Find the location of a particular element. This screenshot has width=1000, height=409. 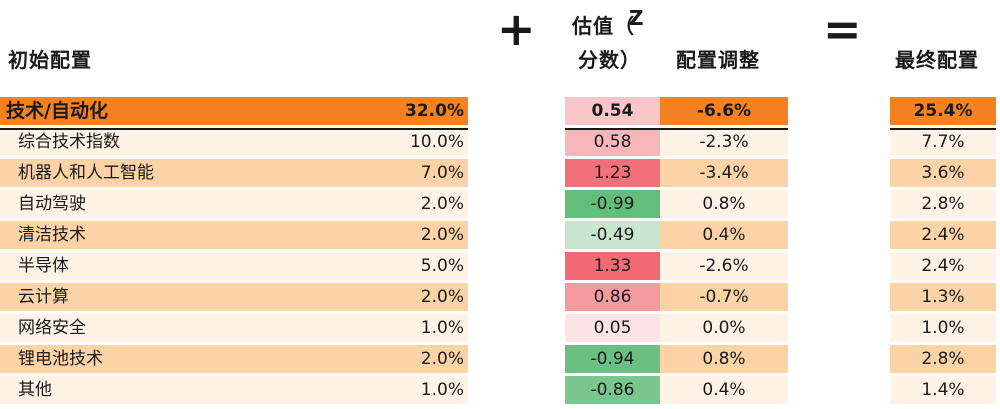

zscore-value: 1.33 is located at coordinates (612, 266).